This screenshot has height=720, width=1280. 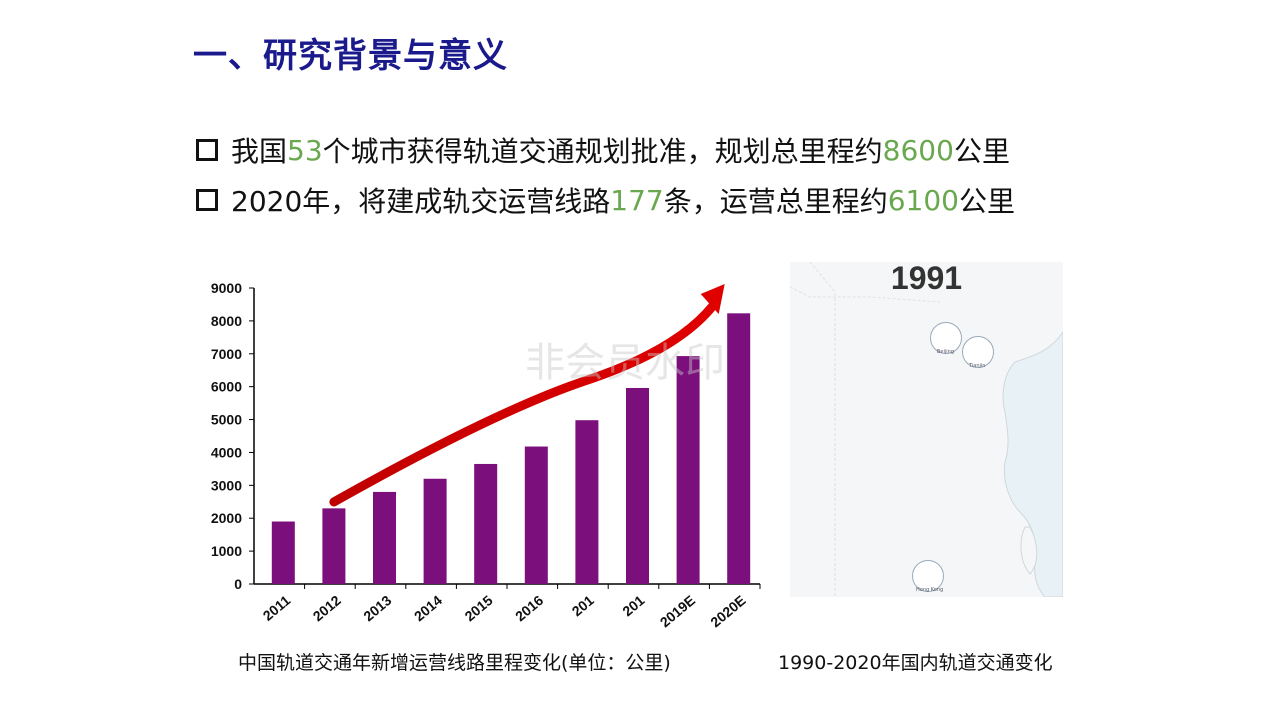 What do you see at coordinates (226, 321) in the screenshot?
I see `y-tick-label: 8000` at bounding box center [226, 321].